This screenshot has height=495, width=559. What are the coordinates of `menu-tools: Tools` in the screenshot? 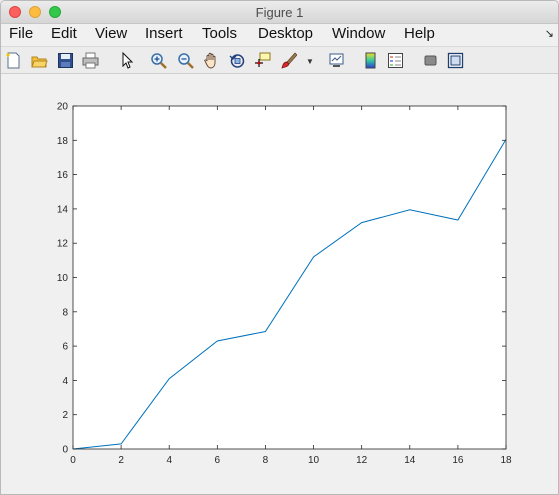 It's located at (220, 33).